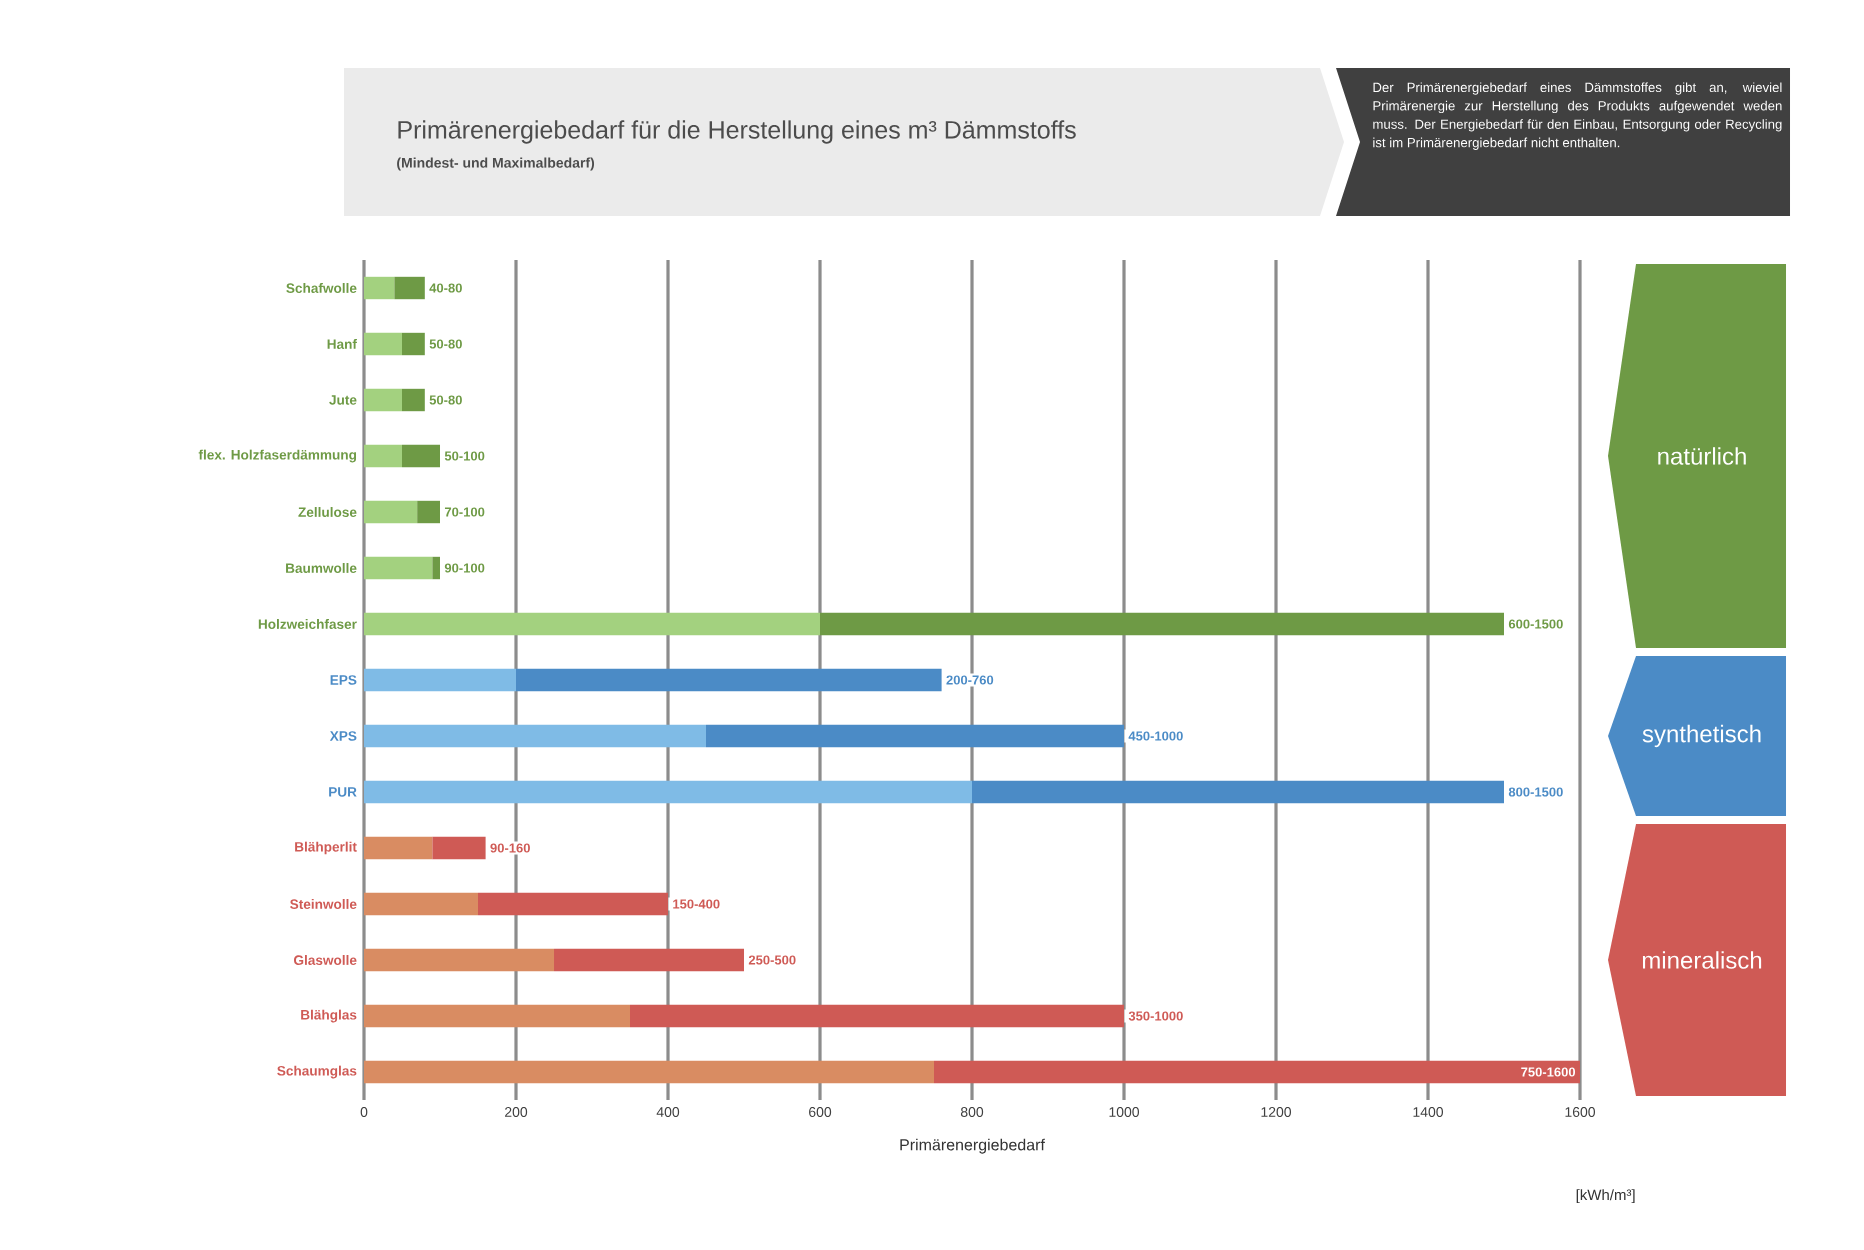 The height and width of the screenshot is (1250, 1864). Describe the element at coordinates (1702, 456) in the screenshot. I see `text: natürlich` at that location.